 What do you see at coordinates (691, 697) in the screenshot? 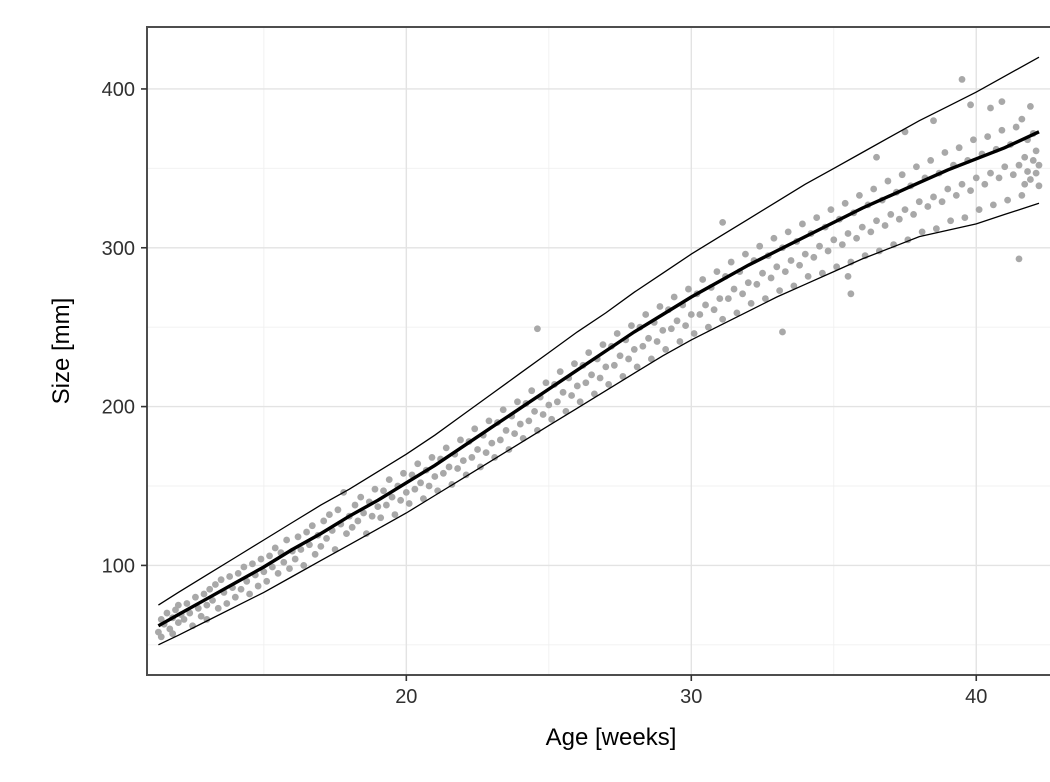
I see `x-tick-label: 30` at bounding box center [691, 697].